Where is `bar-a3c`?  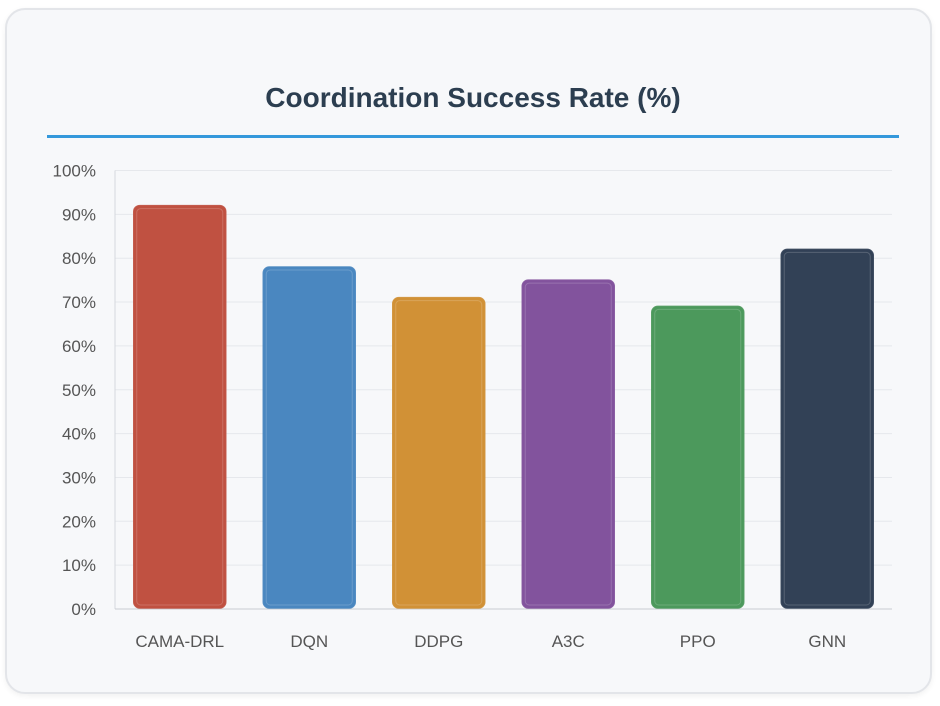 bar-a3c is located at coordinates (568, 444).